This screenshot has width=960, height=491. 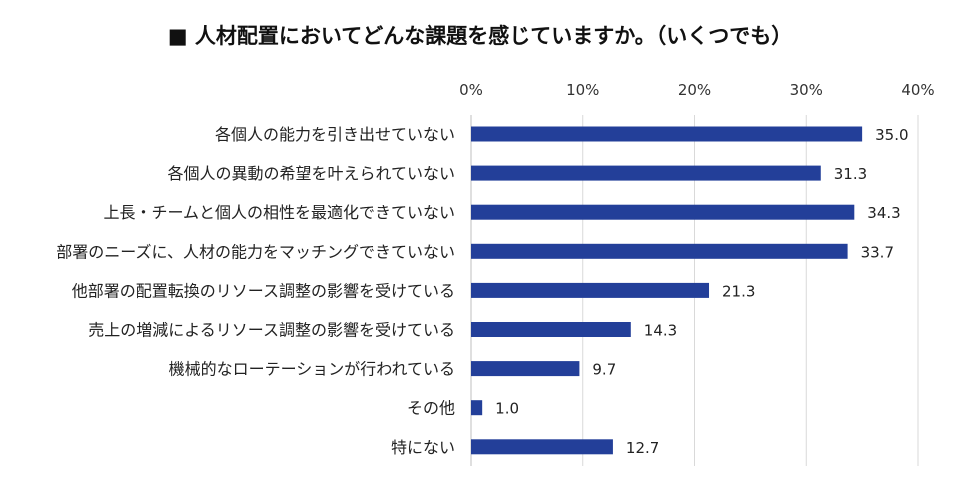 What do you see at coordinates (311, 173) in the screenshot?
I see `category-label: 各個人の異動の希望を叶えられていない` at bounding box center [311, 173].